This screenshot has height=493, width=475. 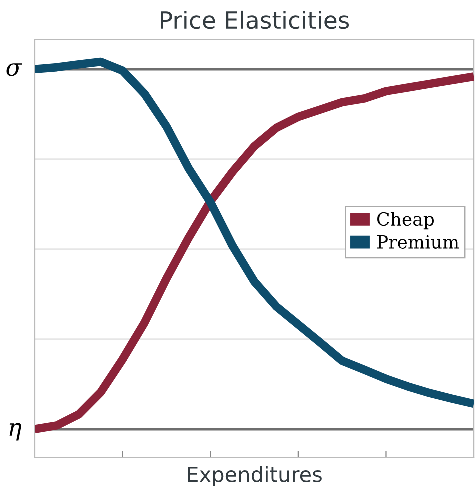 What do you see at coordinates (418, 242) in the screenshot?
I see `legend-label: Premium` at bounding box center [418, 242].